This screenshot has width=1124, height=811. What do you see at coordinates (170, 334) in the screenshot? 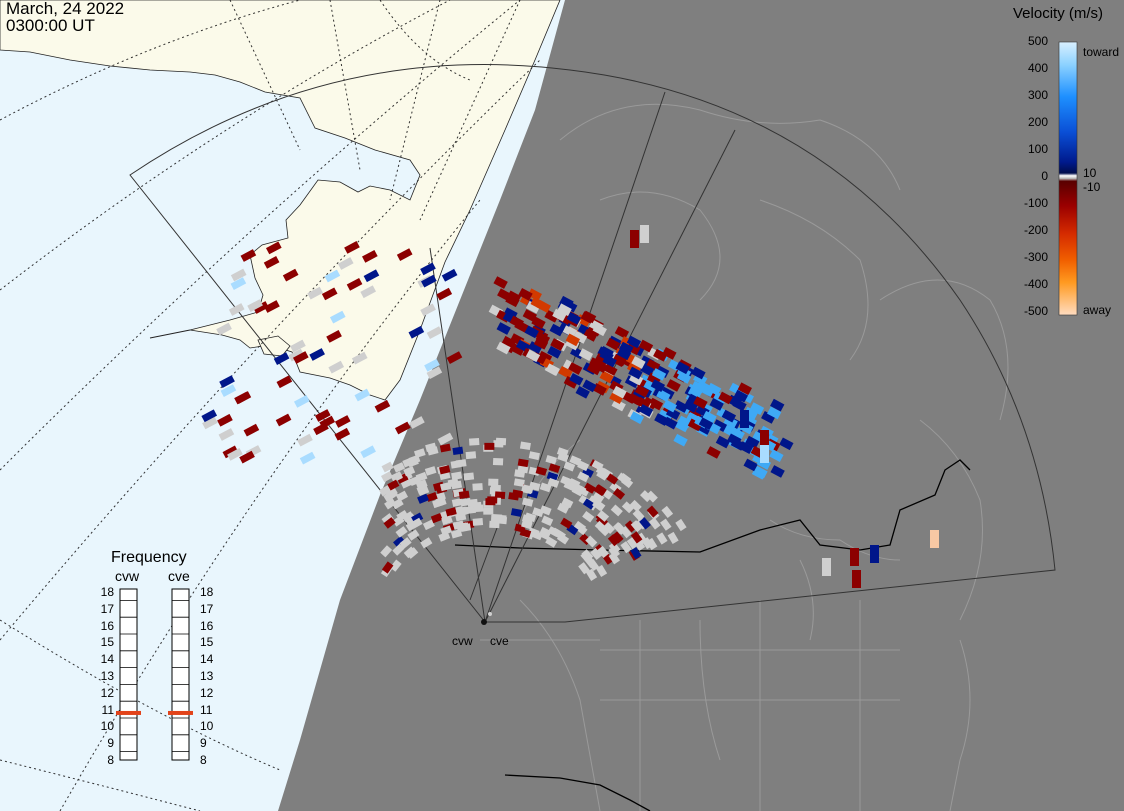
I see `aleutian-chain` at bounding box center [170, 334].